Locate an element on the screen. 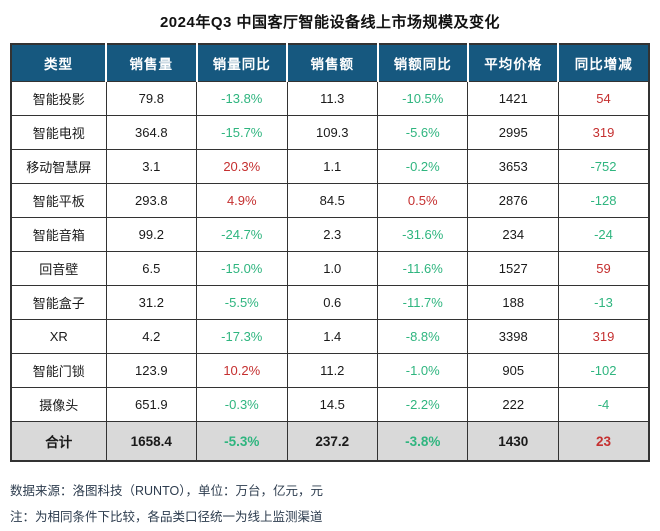 This screenshot has height=531, width=660. value-cell: 237.2 is located at coordinates (332, 441).